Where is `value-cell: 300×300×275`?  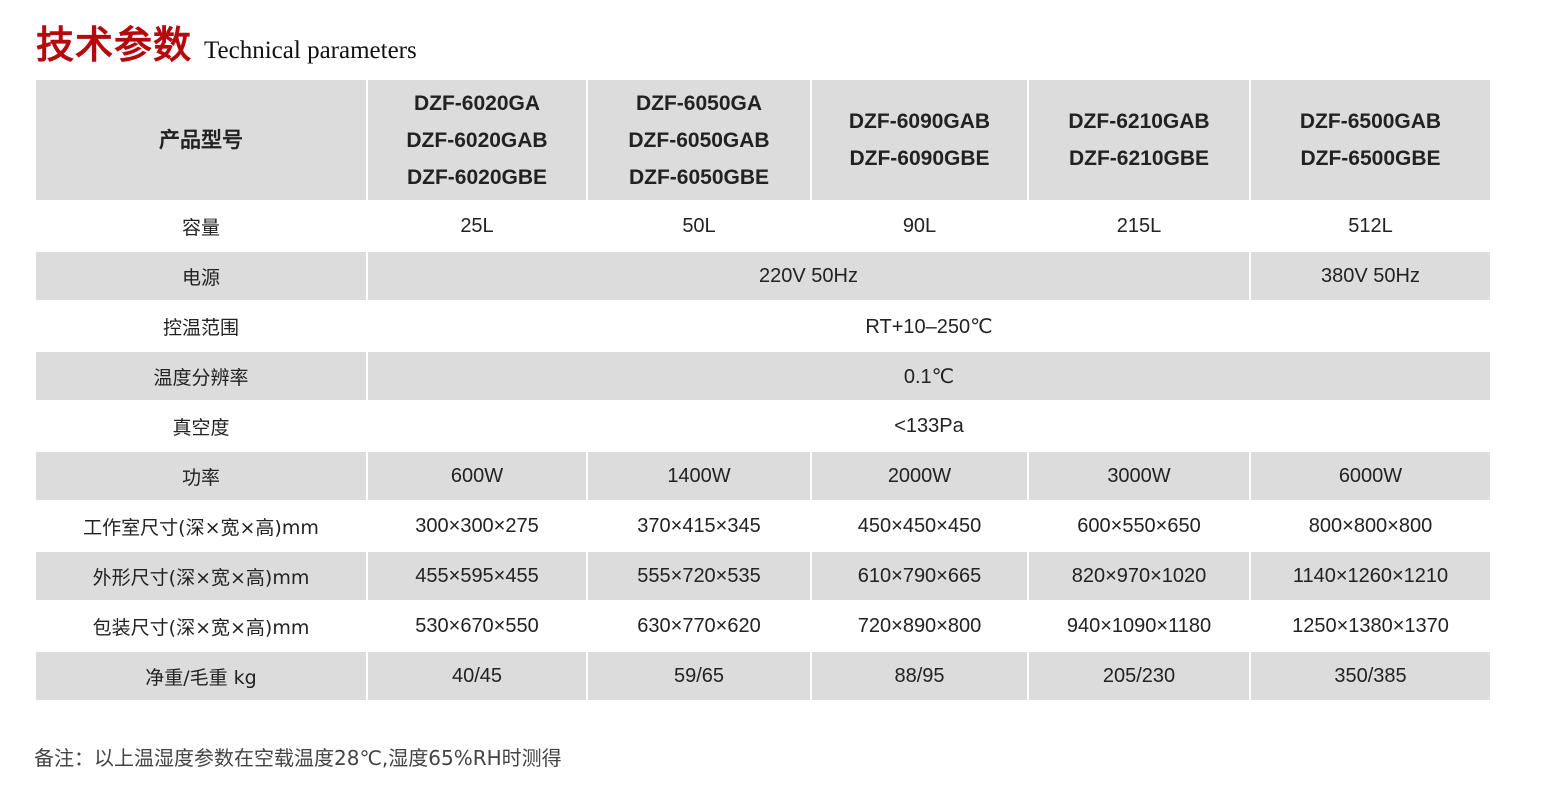 value-cell: 300×300×275 is located at coordinates (477, 526).